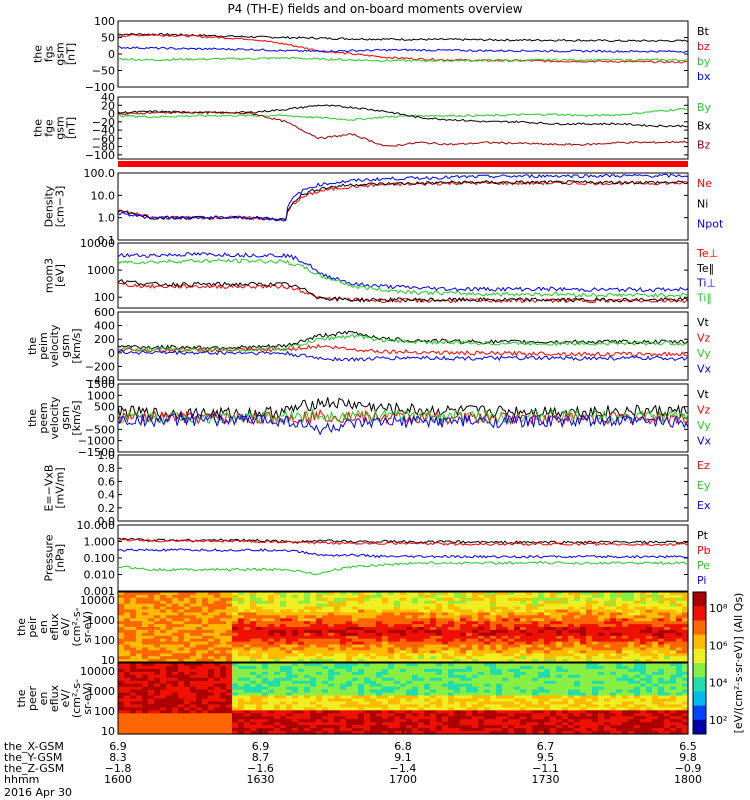 This screenshot has height=800, width=750. Describe the element at coordinates (21, 779) in the screenshot. I see `x-row-label: hhmm` at that location.